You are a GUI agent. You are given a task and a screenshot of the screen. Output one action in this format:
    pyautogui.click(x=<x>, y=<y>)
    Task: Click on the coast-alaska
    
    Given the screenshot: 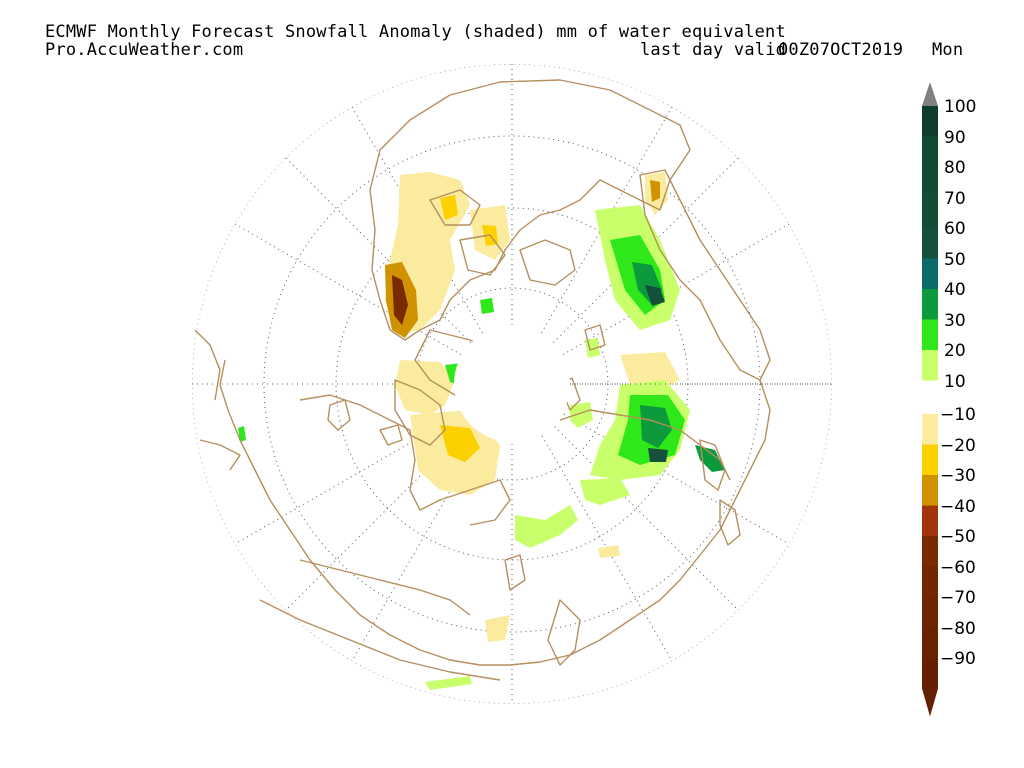 What is the action you would take?
    pyautogui.click(x=705, y=275)
    